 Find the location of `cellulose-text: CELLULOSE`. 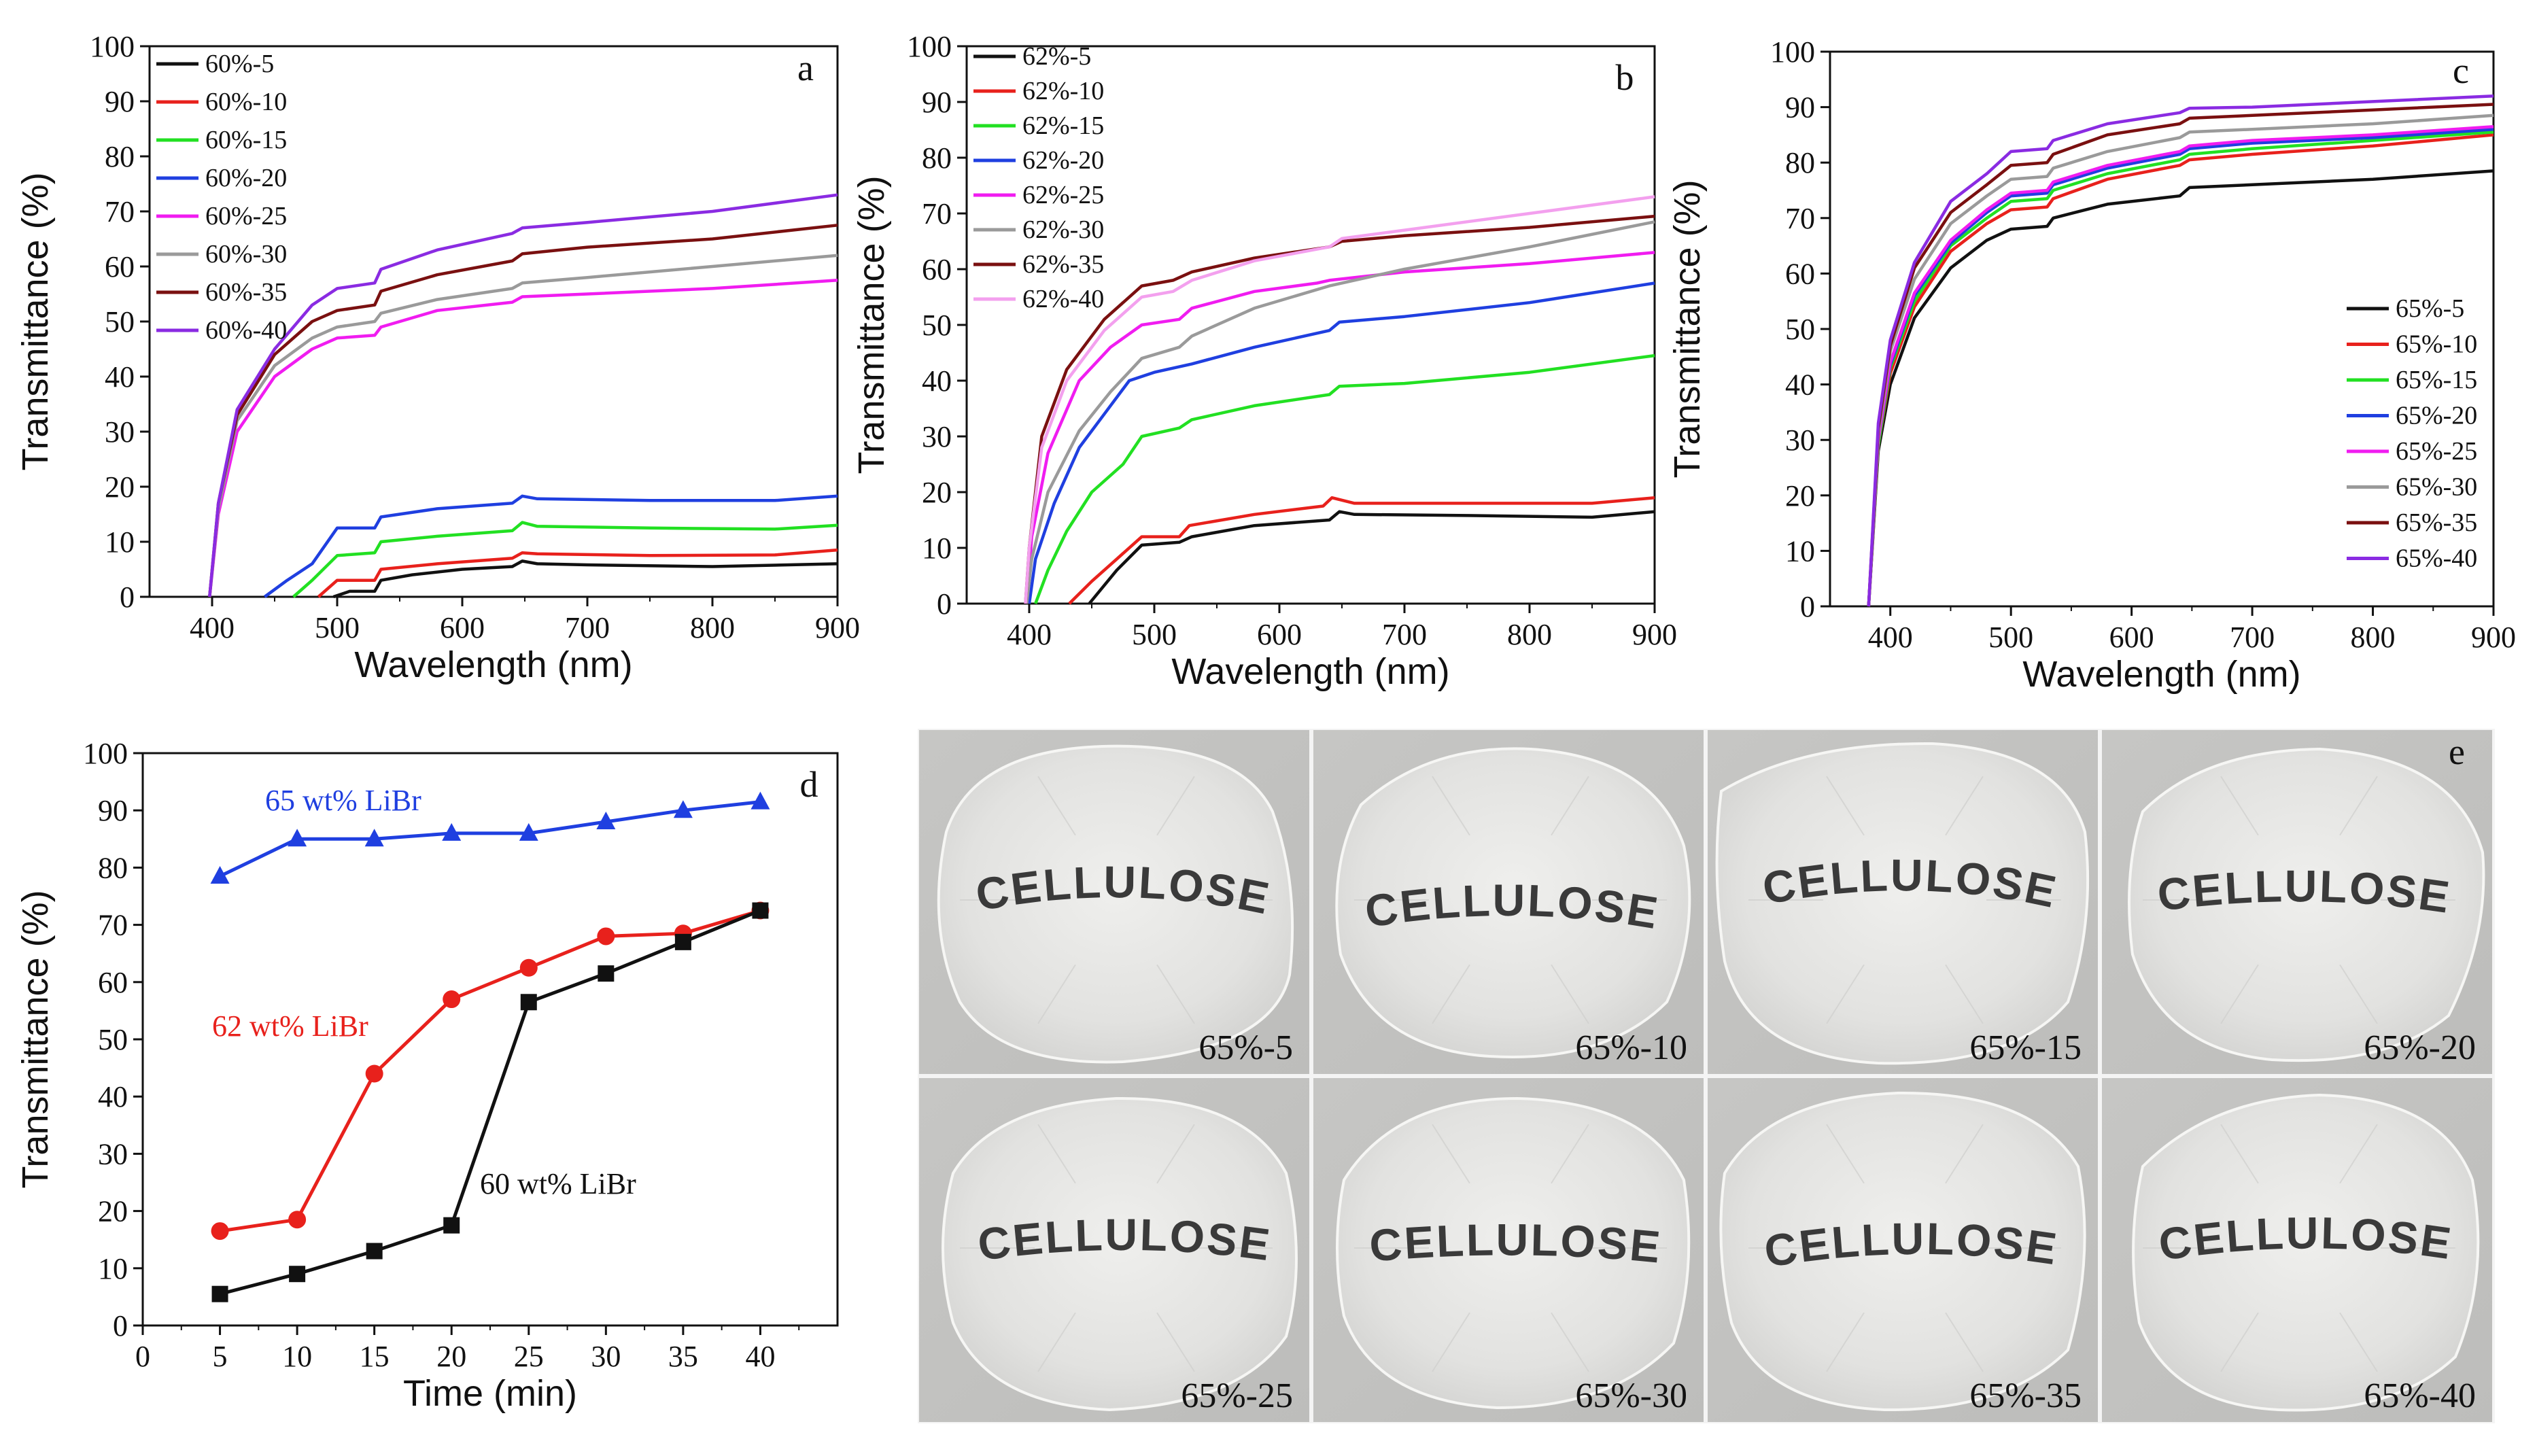

cellulose-text: CELLULOSE is located at coordinates (1516, 1243).